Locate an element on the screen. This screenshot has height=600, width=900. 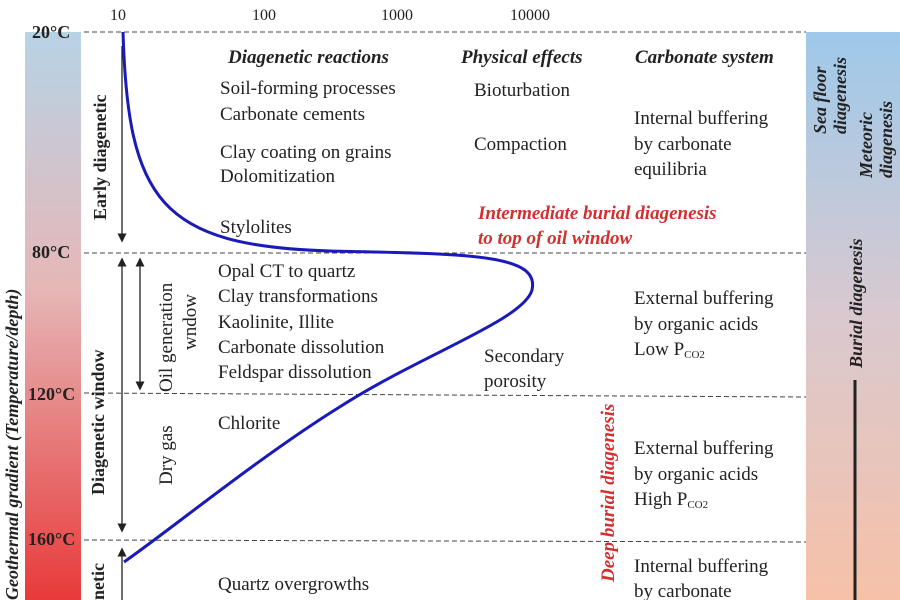
geothermal-gradient-label: Geothermal gradient (Temperature/depth) is located at coordinates (12, 444).